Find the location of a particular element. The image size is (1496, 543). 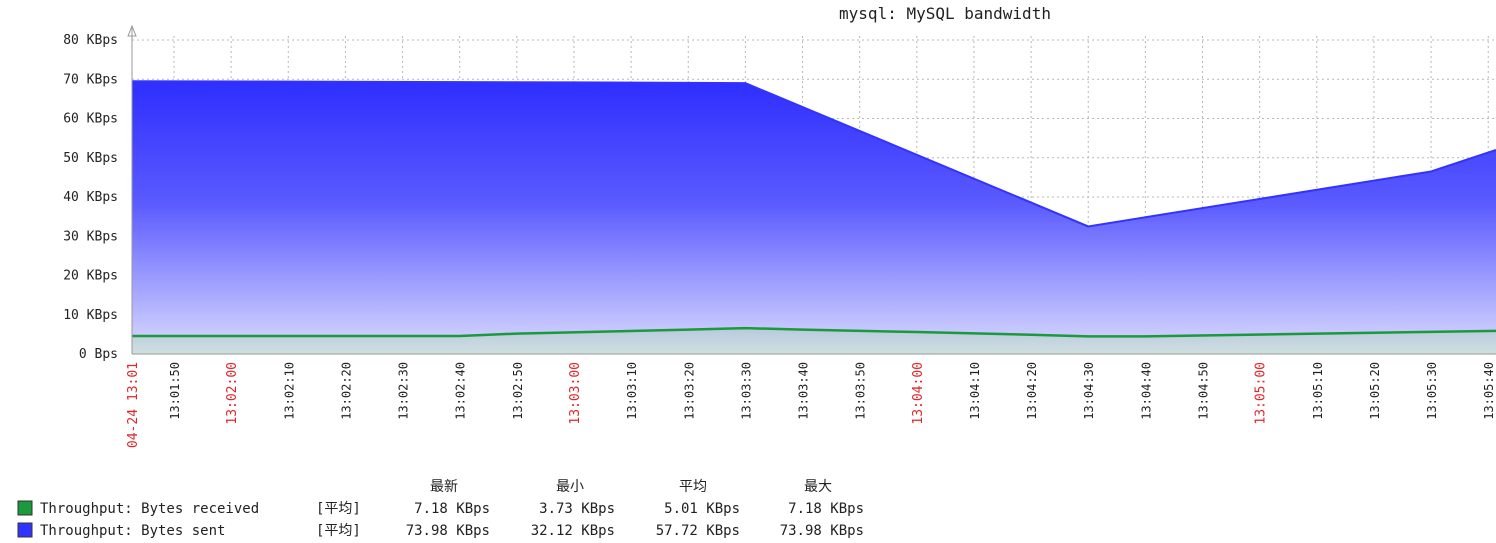

x-tick-label: 13:04:20 is located at coordinates (1032, 391).